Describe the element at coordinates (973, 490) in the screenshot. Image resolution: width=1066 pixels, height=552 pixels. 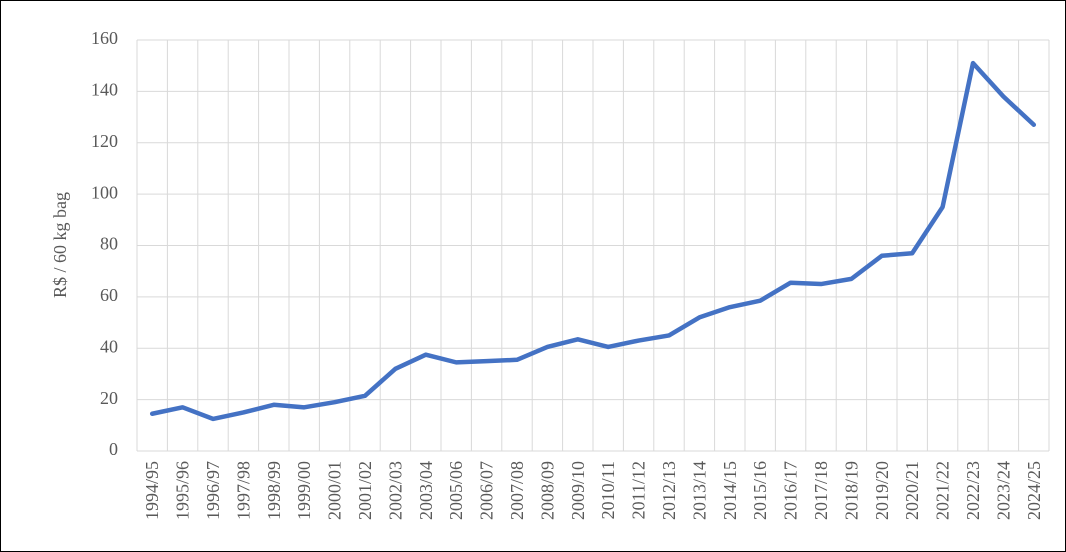
I see `x-tick-label: 2022/23` at that location.